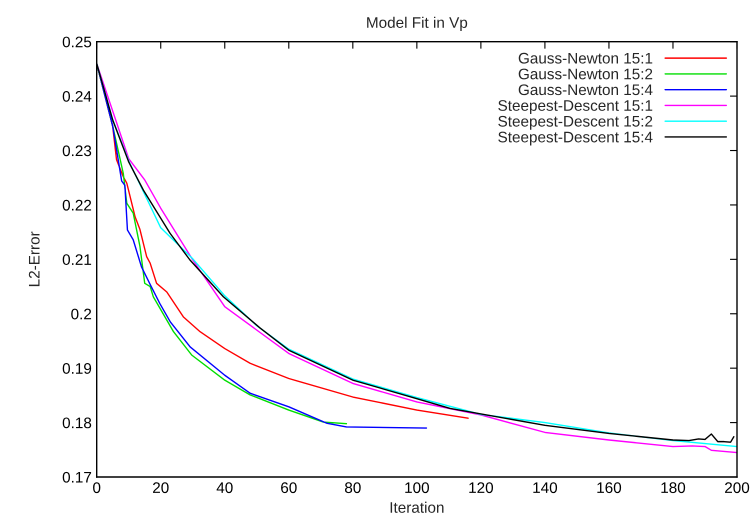 This screenshot has height=526, width=756. Describe the element at coordinates (545, 488) in the screenshot. I see `x-tick-label: 140` at that location.